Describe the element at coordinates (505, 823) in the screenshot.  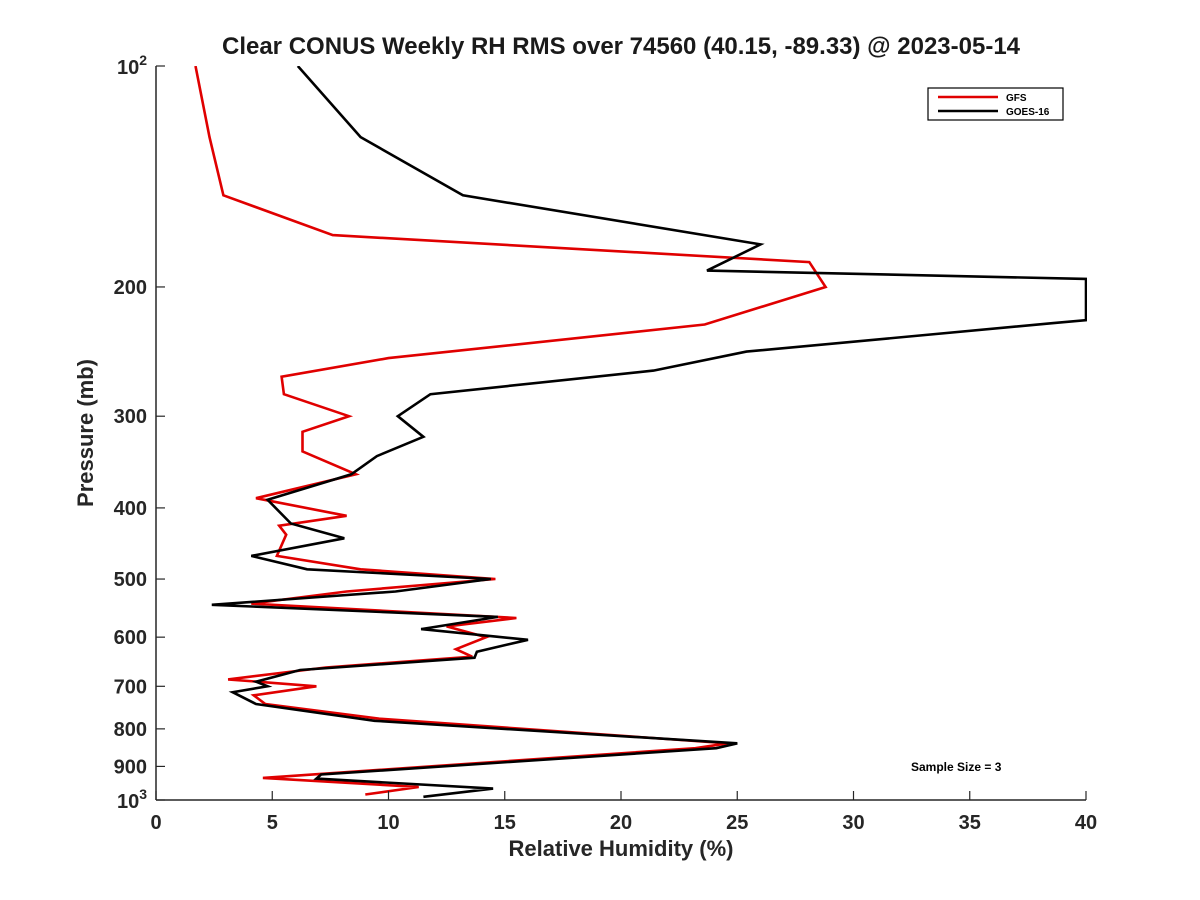
I see `x-tick-label: 15` at that location.